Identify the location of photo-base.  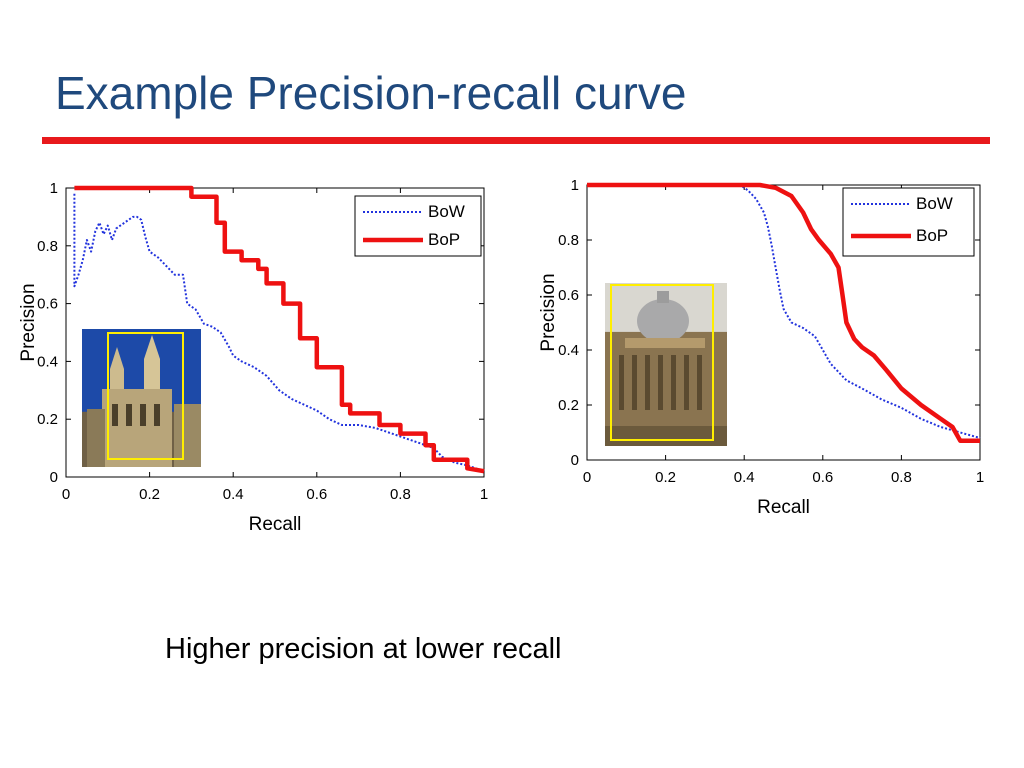
(666, 436).